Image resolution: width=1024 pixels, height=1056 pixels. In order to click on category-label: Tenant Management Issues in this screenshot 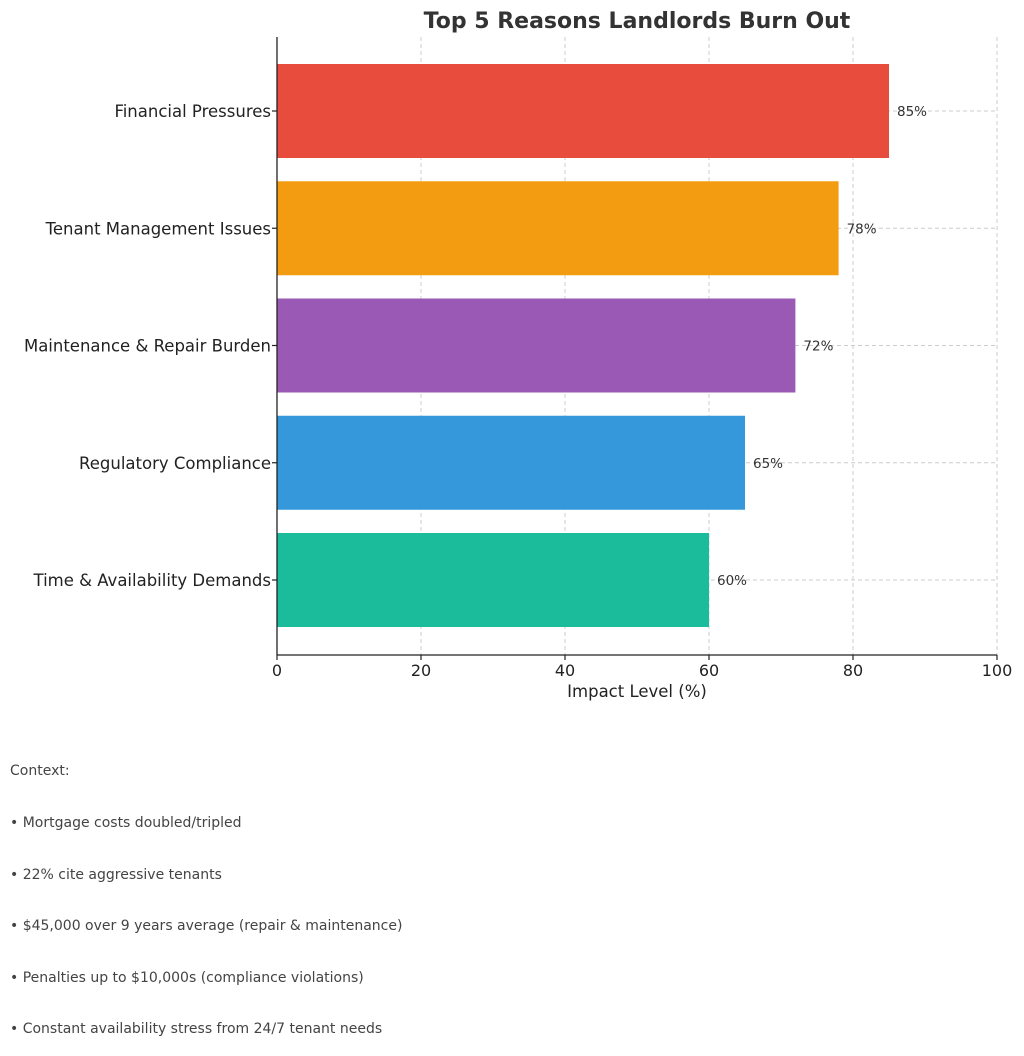, I will do `click(158, 228)`.